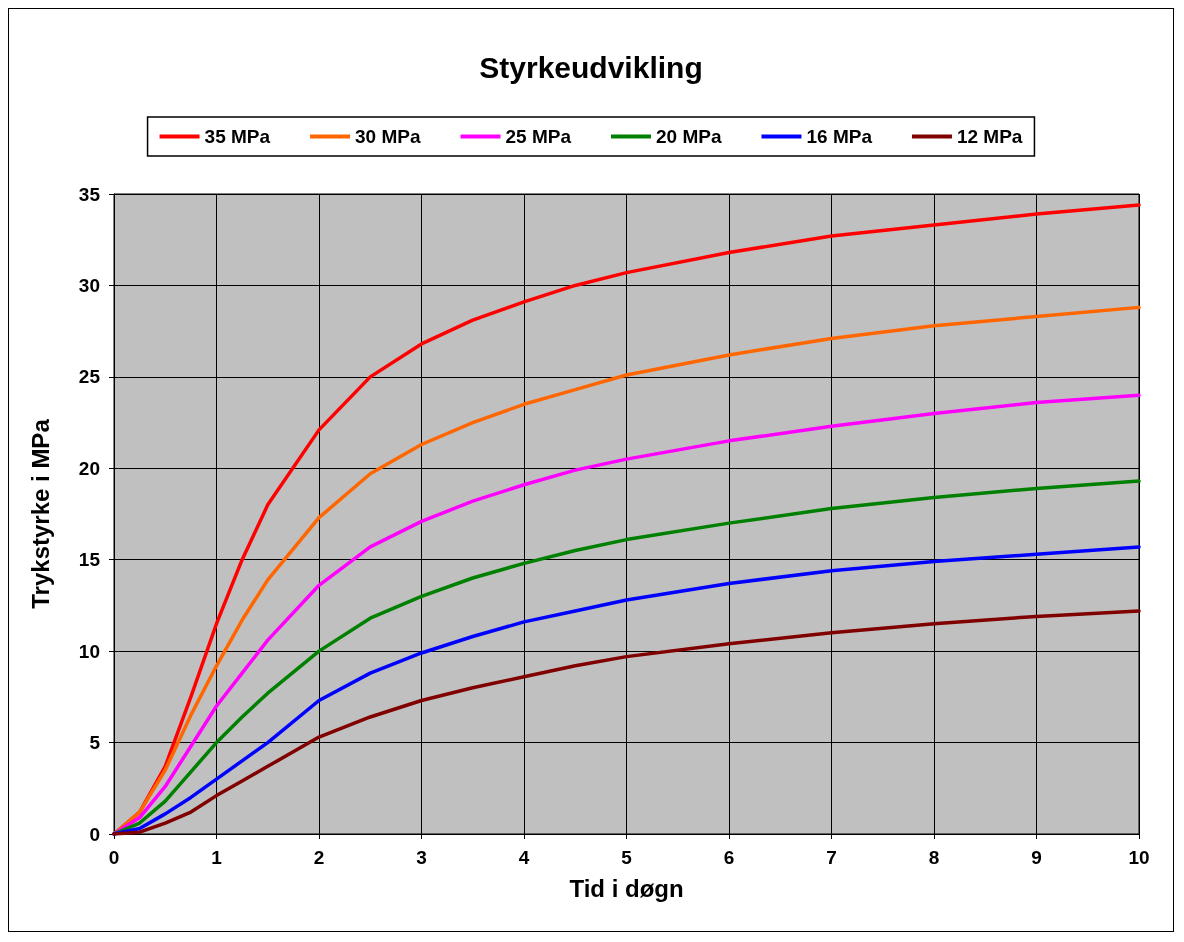 The image size is (1184, 942). Describe the element at coordinates (591, 67) in the screenshot. I see `chart-title: Styrkeudvikling` at that location.